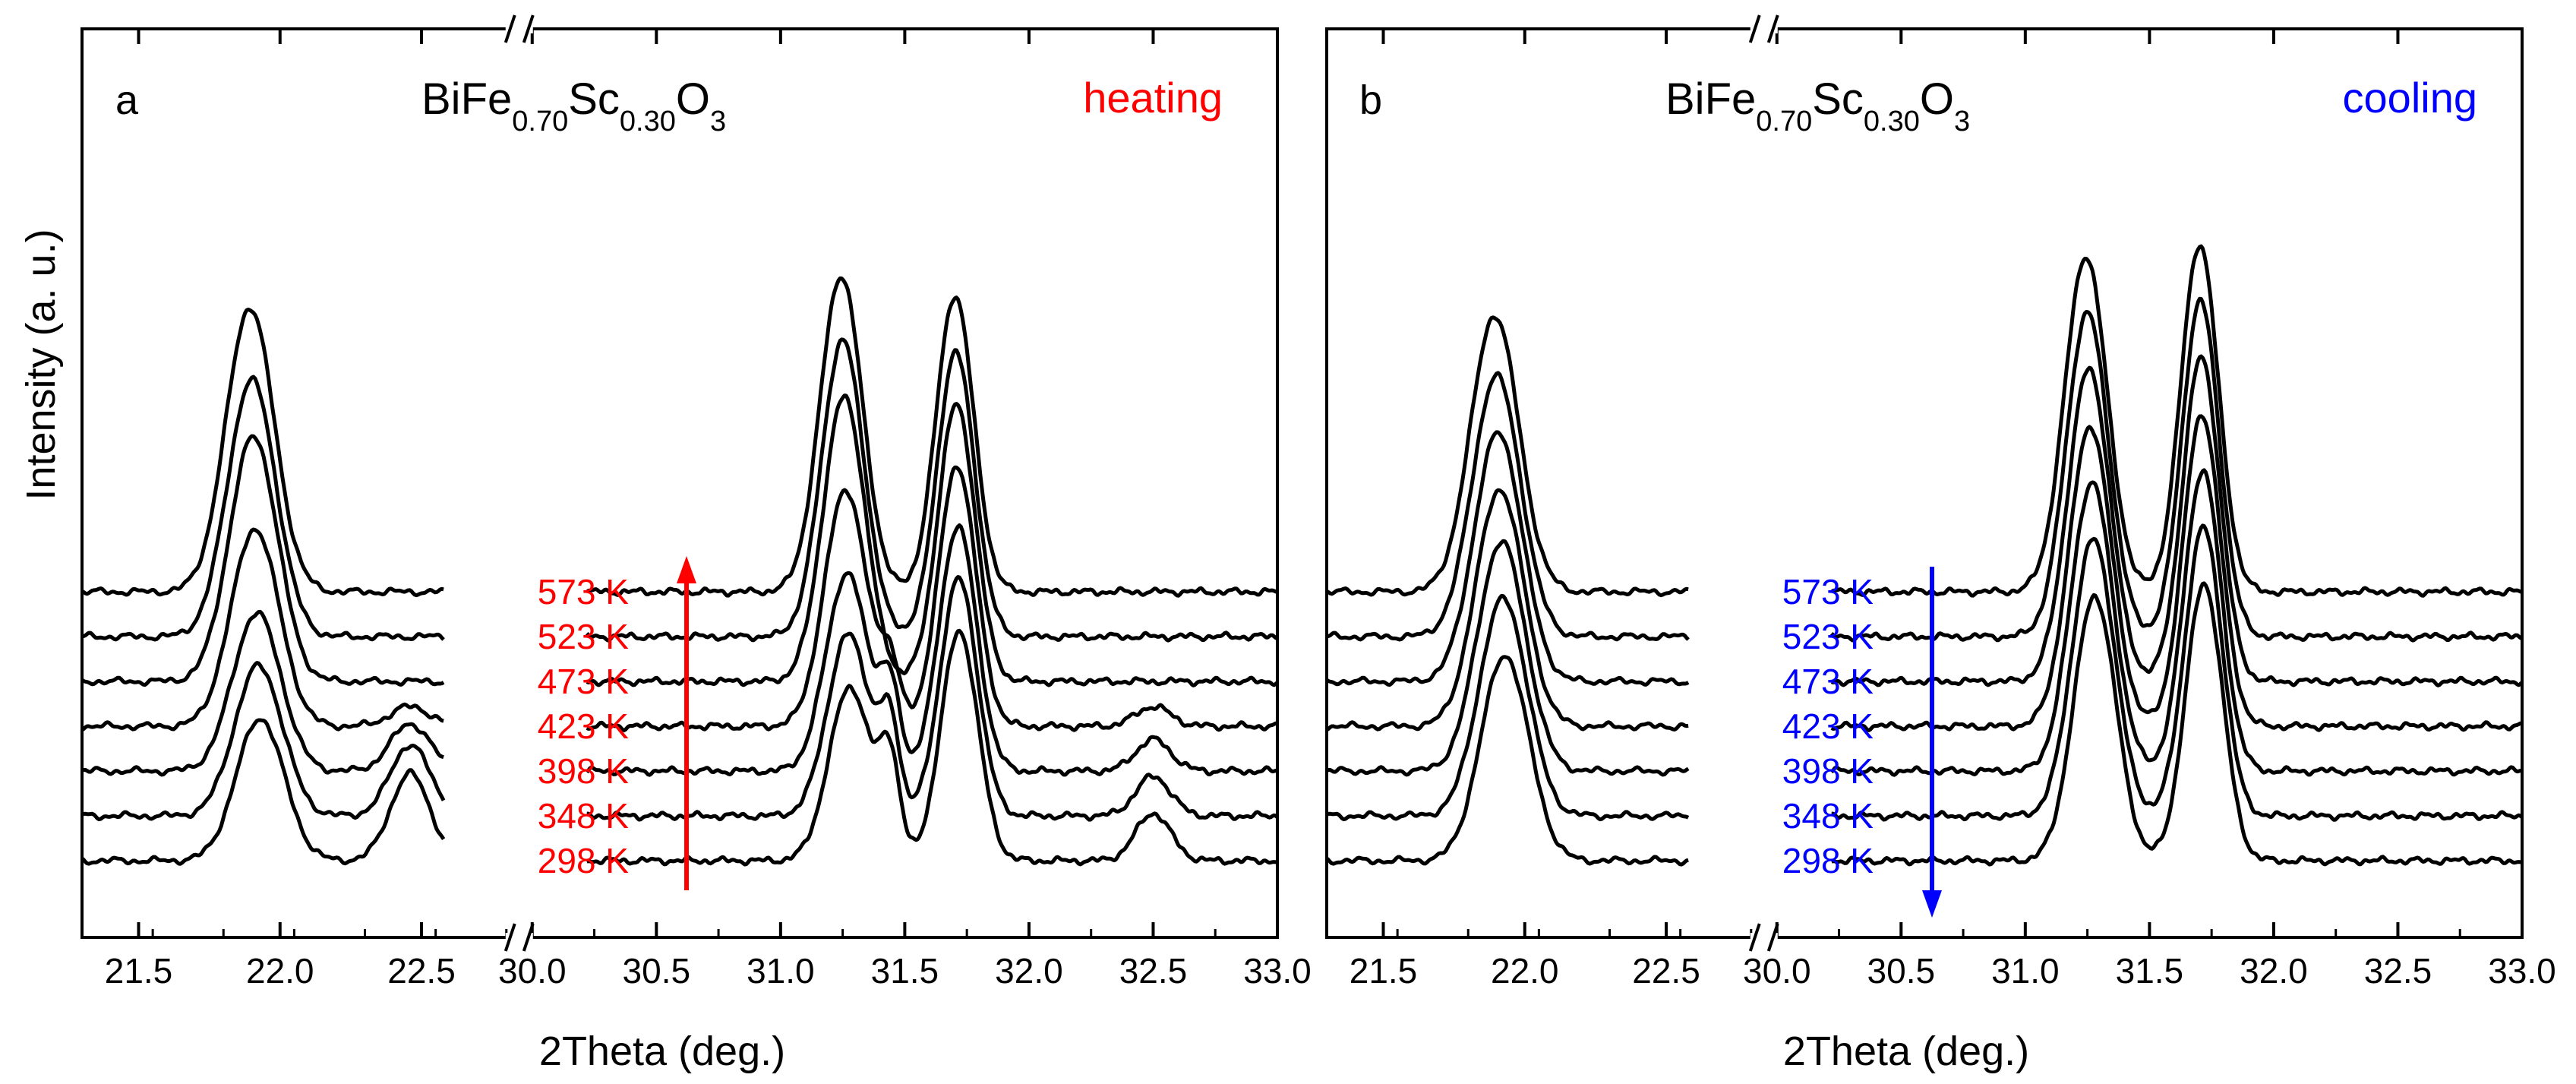 The width and height of the screenshot is (2576, 1084). Describe the element at coordinates (662, 1051) in the screenshot. I see `panel-a-x-axis-title: 2Theta (deg.)` at that location.